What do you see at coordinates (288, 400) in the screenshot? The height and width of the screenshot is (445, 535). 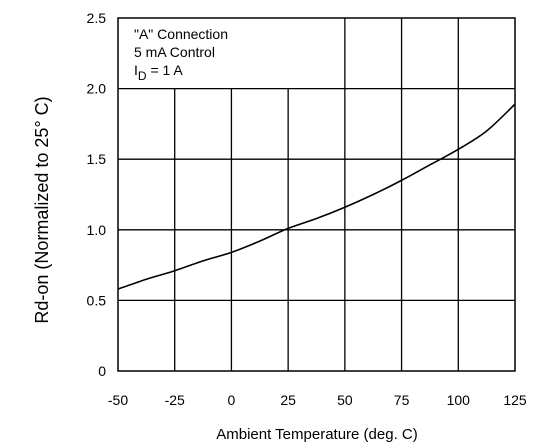 I see `x-tick-label: 25` at bounding box center [288, 400].